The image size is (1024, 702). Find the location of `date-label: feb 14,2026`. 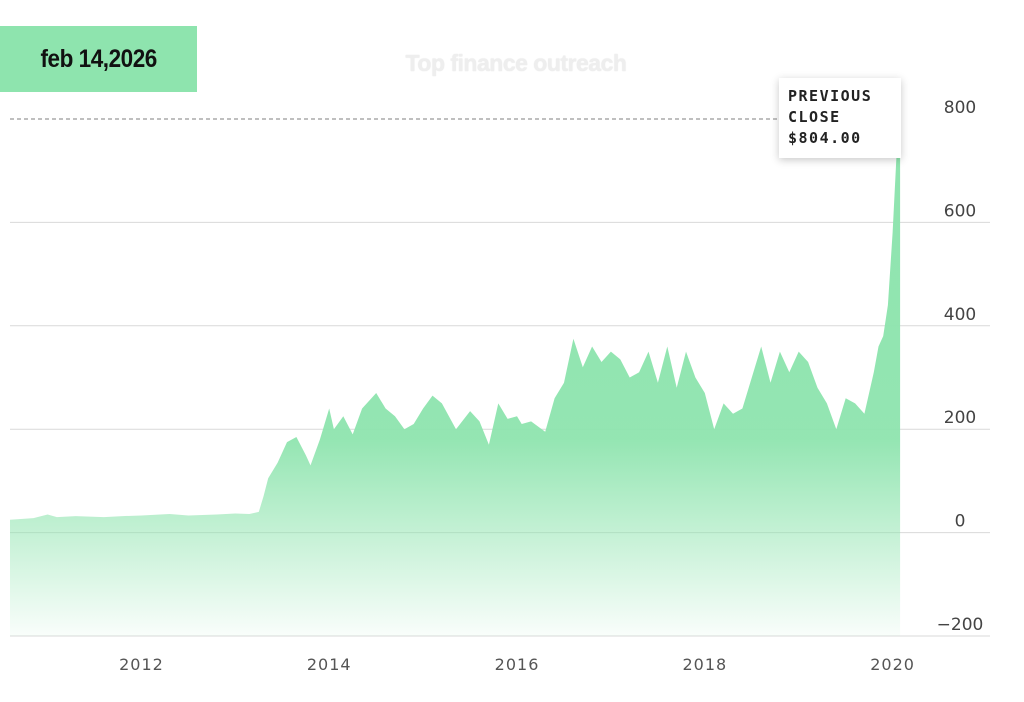

date-label: feb 14,2026 is located at coordinates (98, 58).